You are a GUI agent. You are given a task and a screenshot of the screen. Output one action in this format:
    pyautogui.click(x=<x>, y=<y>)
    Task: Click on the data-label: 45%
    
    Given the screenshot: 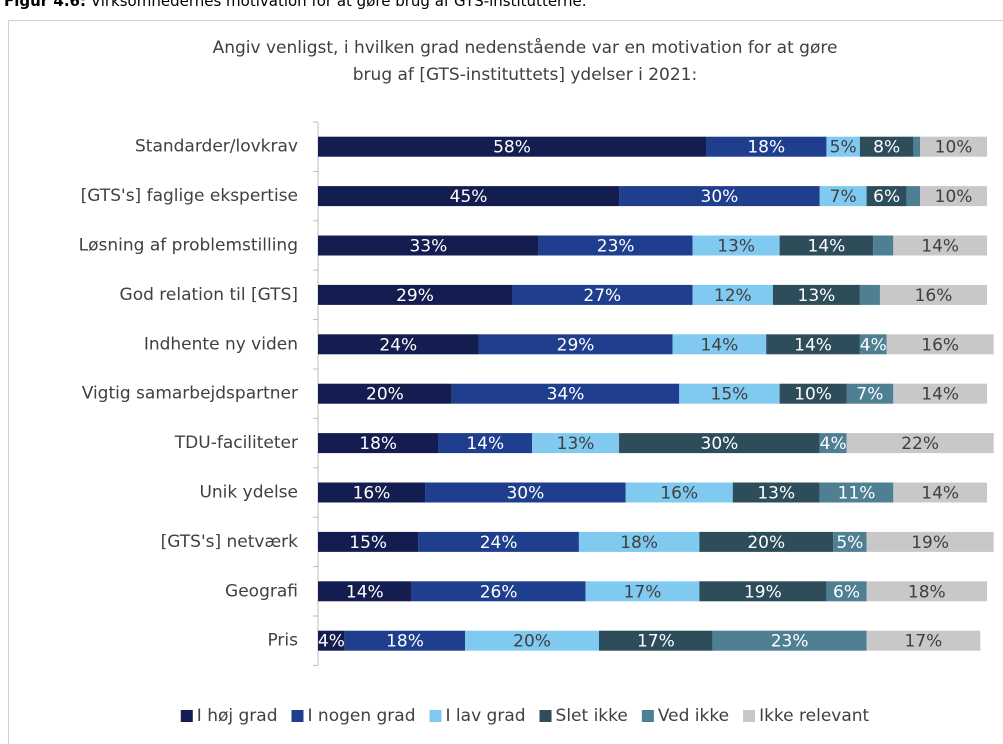 What is the action you would take?
    pyautogui.click(x=469, y=197)
    